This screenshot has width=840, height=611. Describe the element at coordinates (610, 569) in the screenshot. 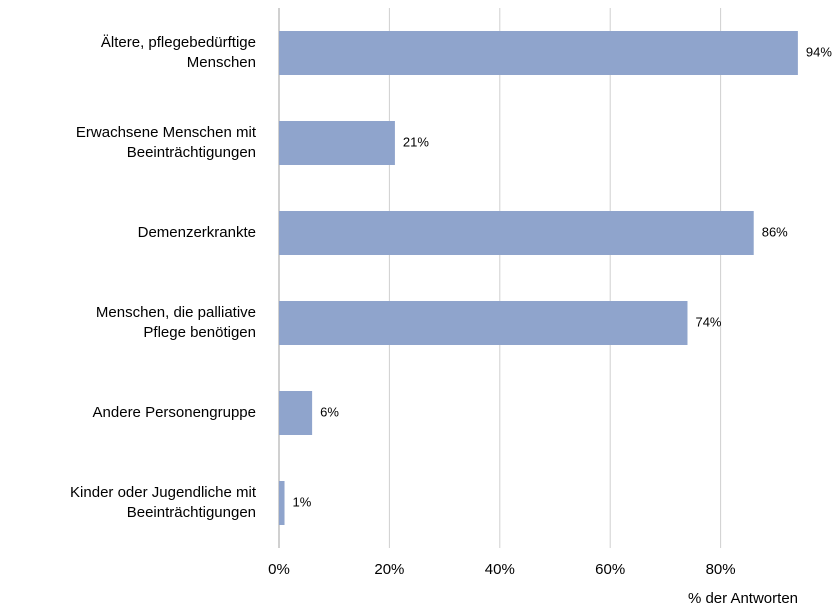

I see `x-tick-label: 60%` at that location.